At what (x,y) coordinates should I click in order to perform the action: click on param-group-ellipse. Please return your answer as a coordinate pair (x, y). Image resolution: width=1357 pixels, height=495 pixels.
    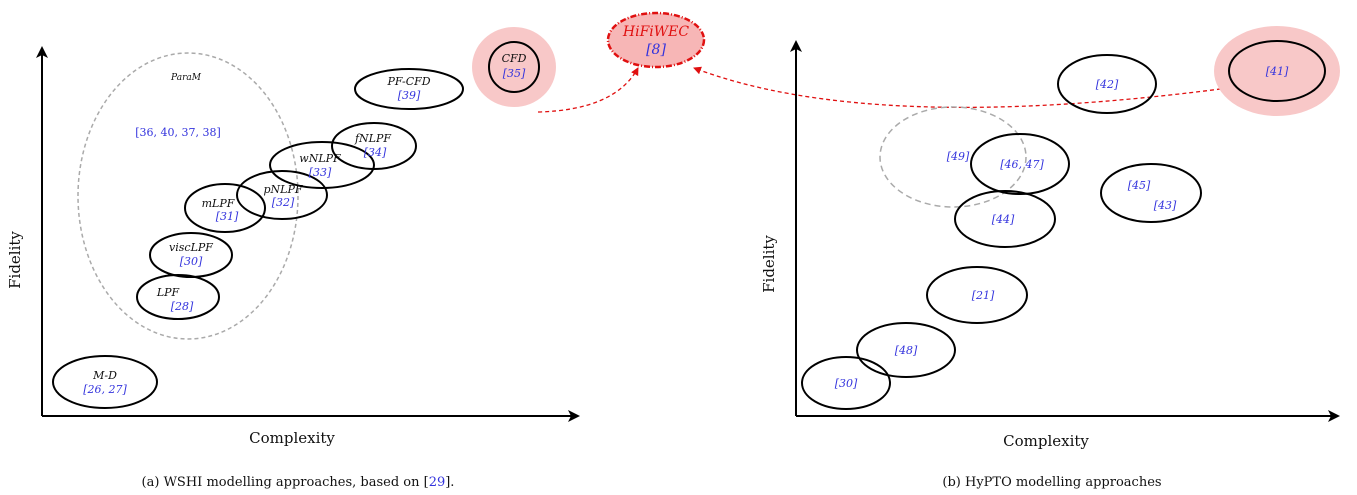
    Looking at the image, I should click on (188, 196).